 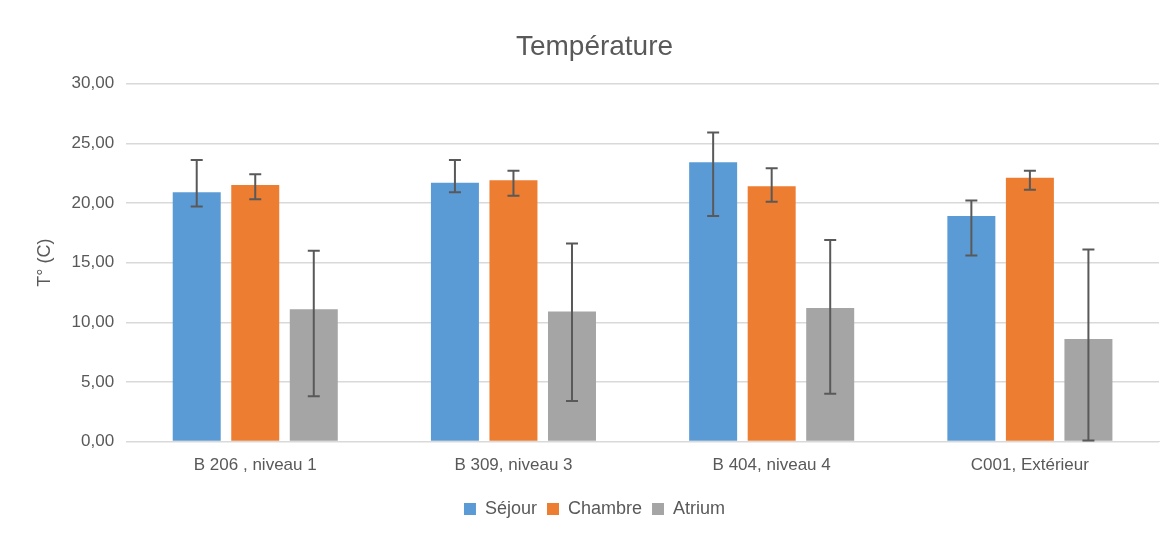 I want to click on y-axis-title: T° (C), so click(x=43, y=262).